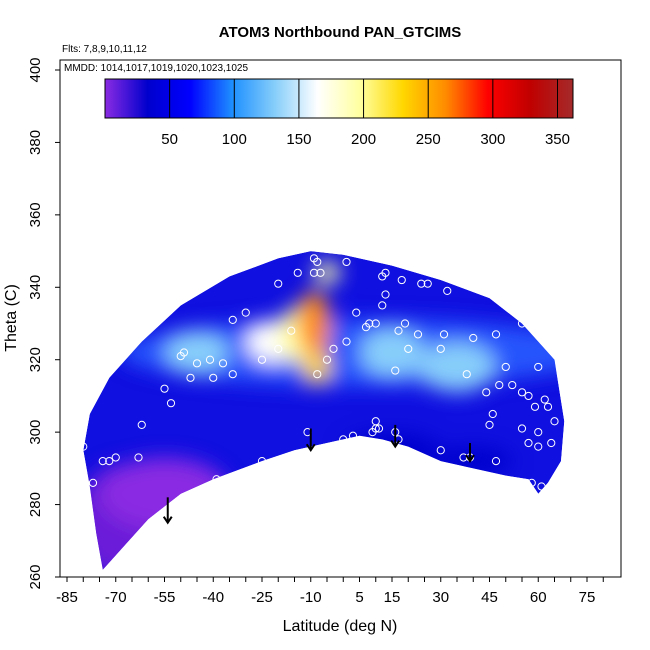 The height and width of the screenshot is (650, 650). Describe the element at coordinates (311, 597) in the screenshot. I see `x-tick-label: -10` at that location.